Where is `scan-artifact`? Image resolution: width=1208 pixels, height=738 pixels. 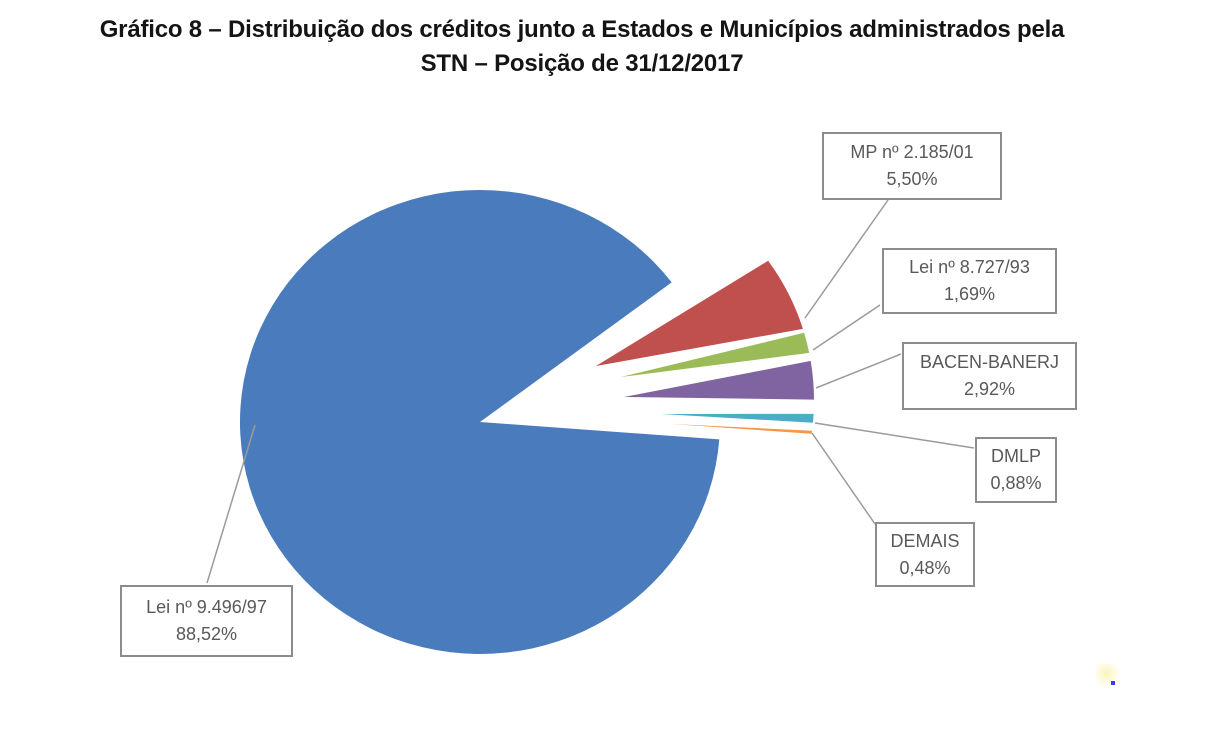 scan-artifact is located at coordinates (1109, 676).